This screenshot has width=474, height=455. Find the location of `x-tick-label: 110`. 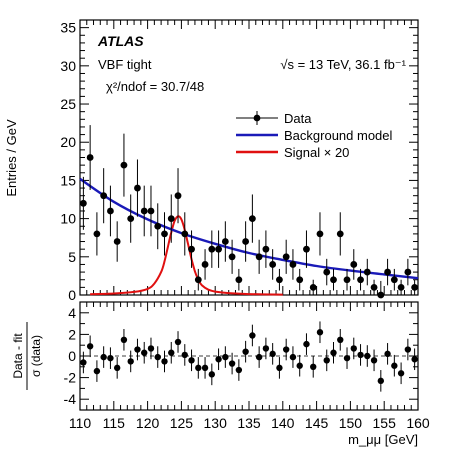

x-tick-label: 110 is located at coordinates (80, 423).